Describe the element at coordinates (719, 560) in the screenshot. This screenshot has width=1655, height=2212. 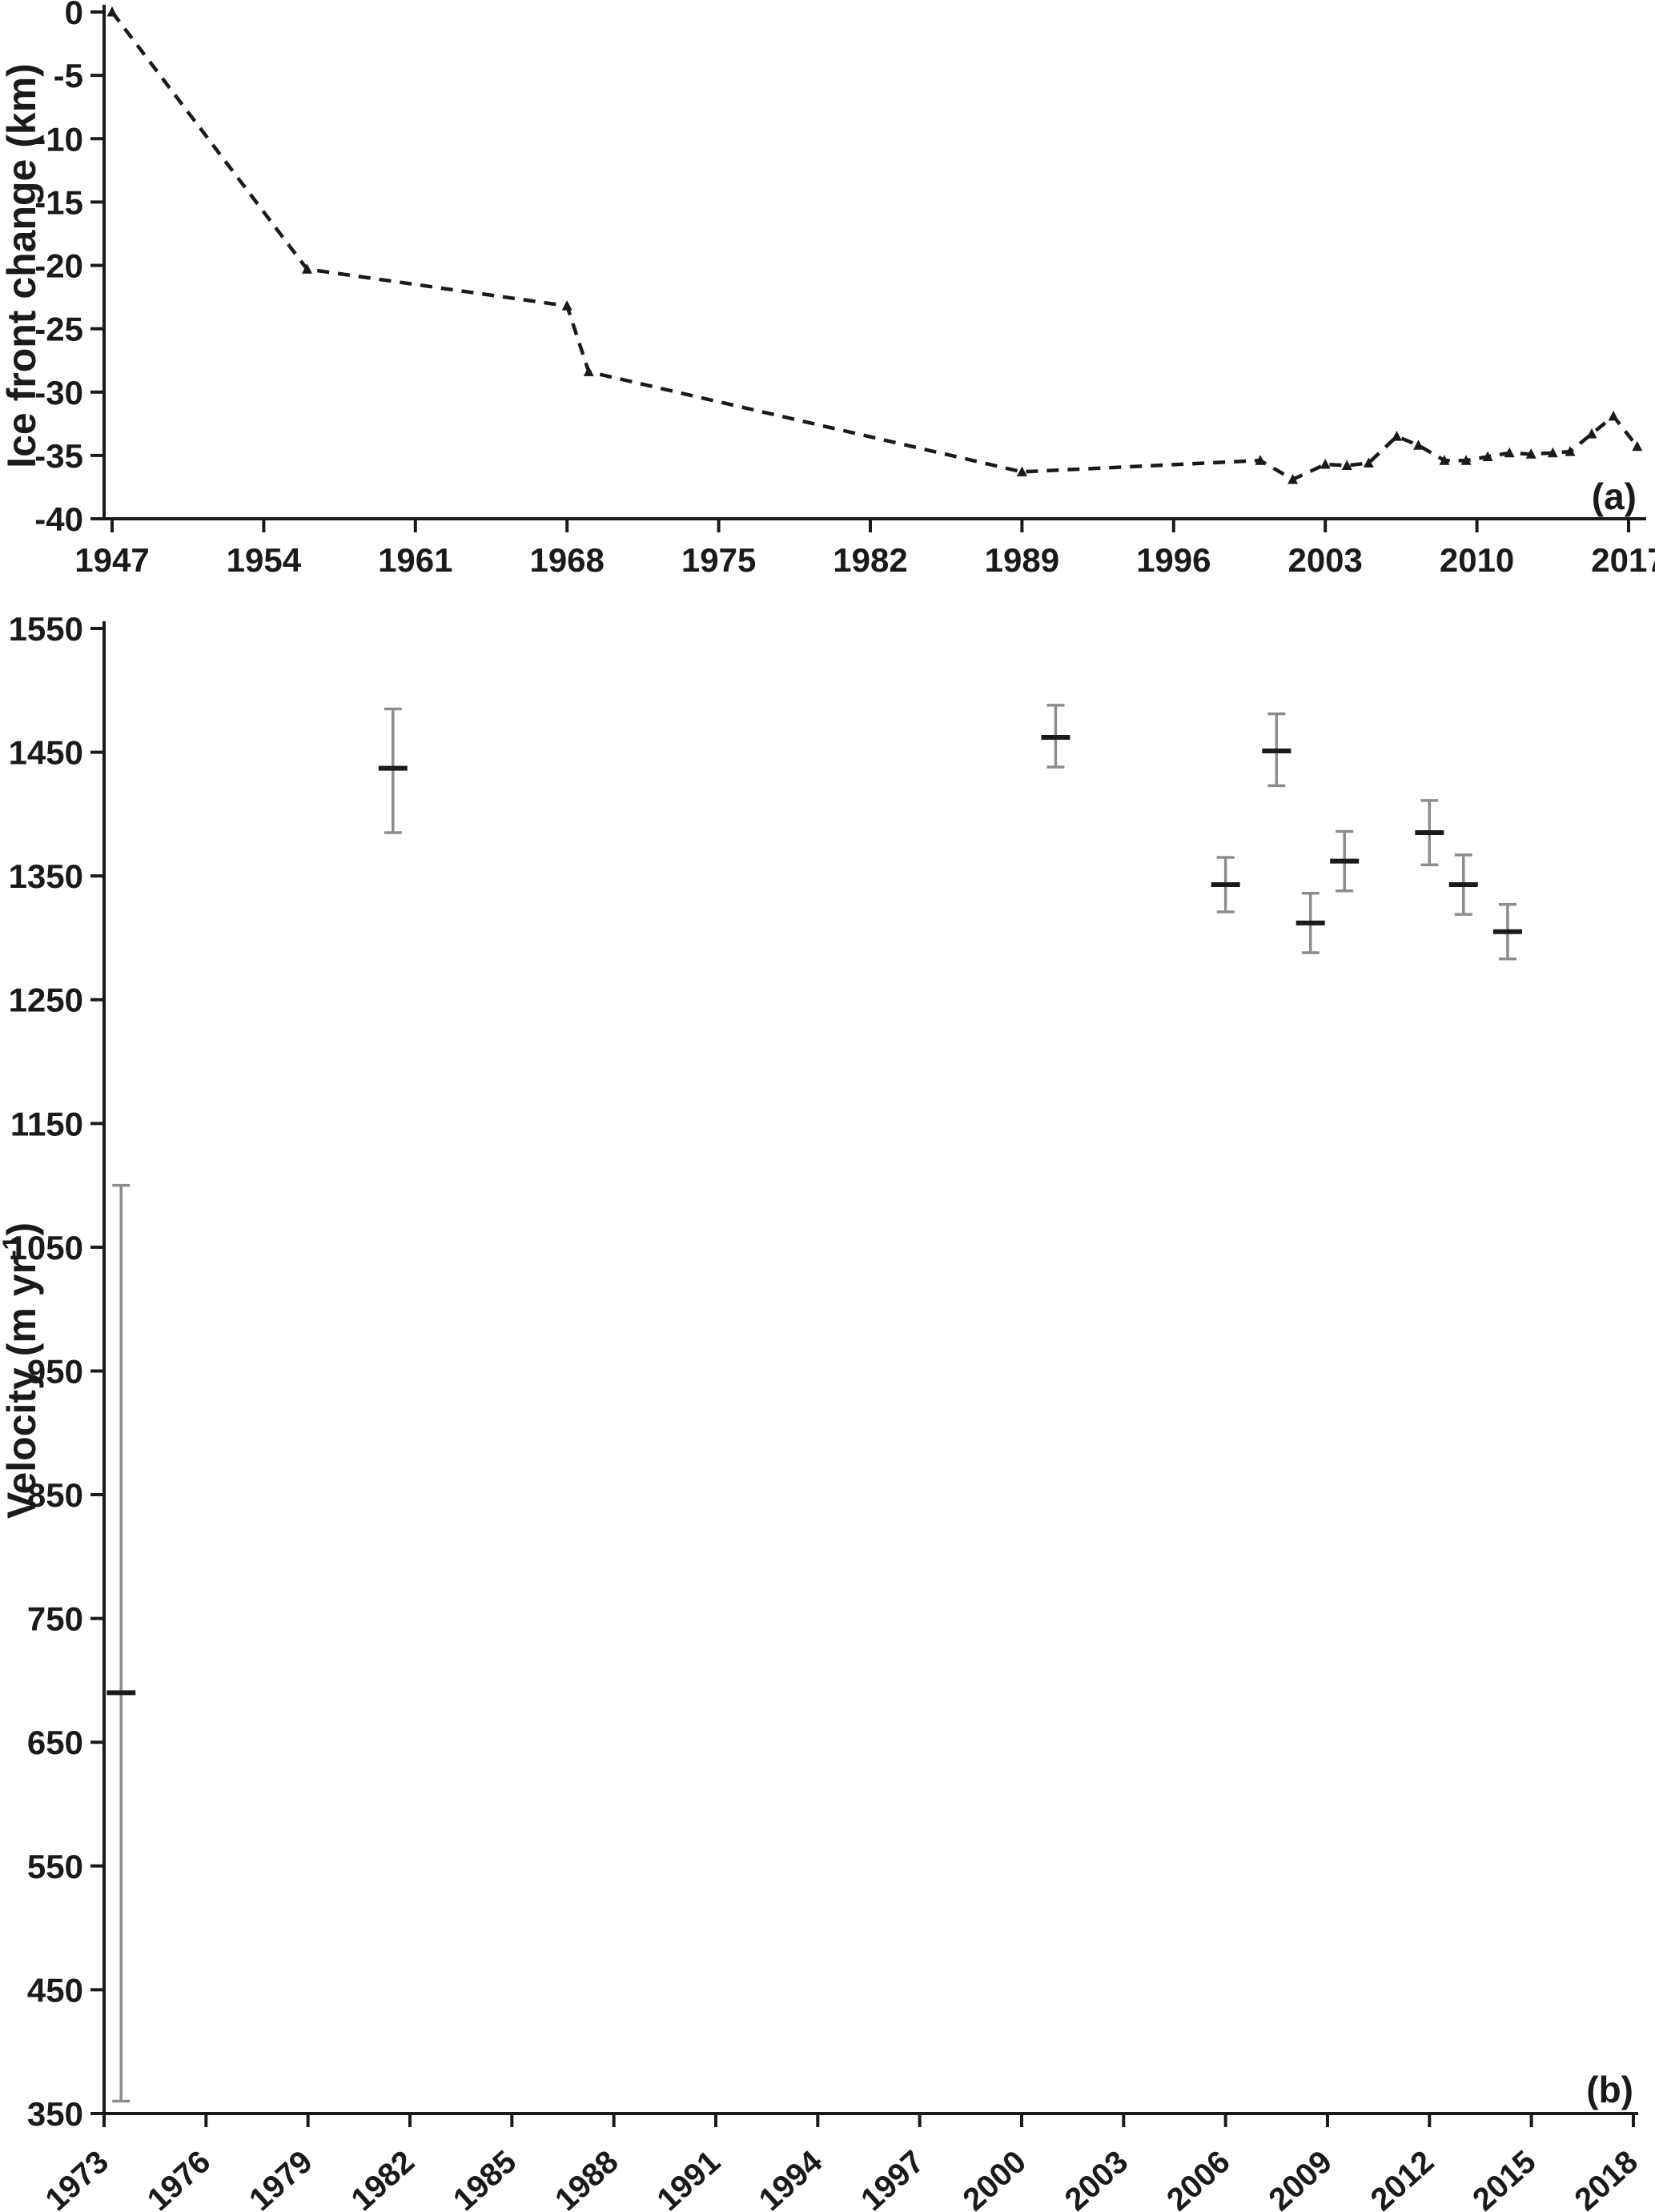
I see `x-tick-label: 1975` at that location.